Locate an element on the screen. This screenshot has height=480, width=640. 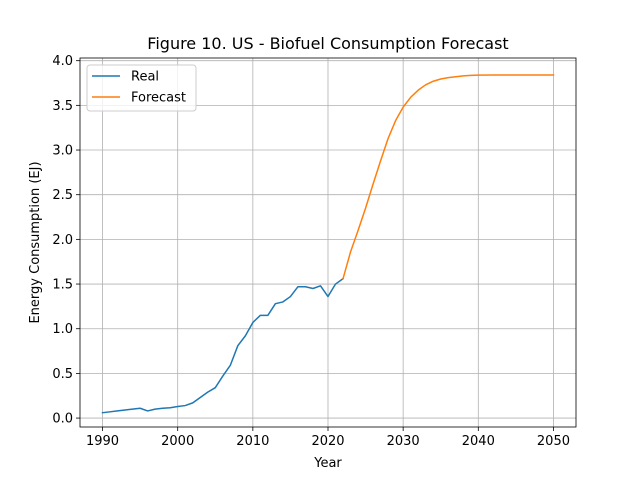
series-line-real is located at coordinates (223, 345).